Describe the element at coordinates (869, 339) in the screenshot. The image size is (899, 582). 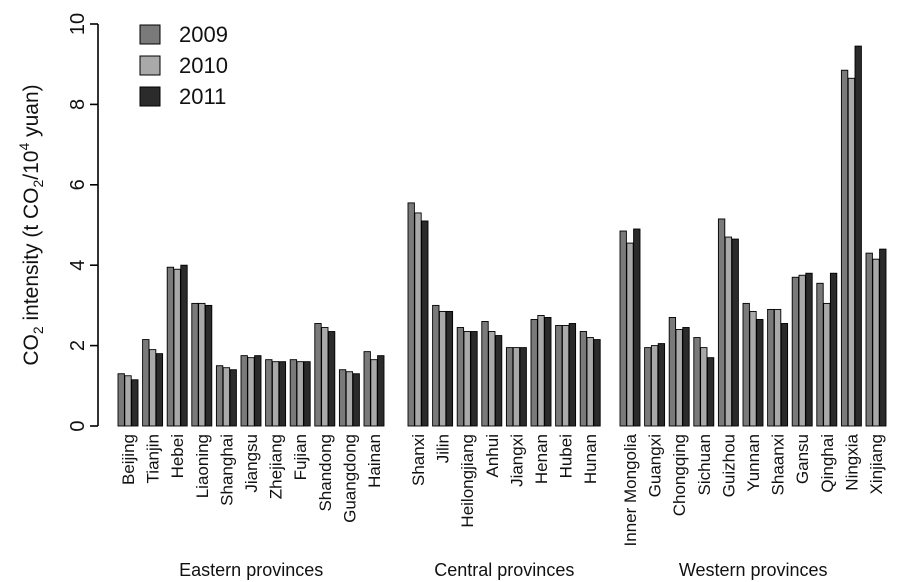
I see `bar-xinjiang-2009` at that location.